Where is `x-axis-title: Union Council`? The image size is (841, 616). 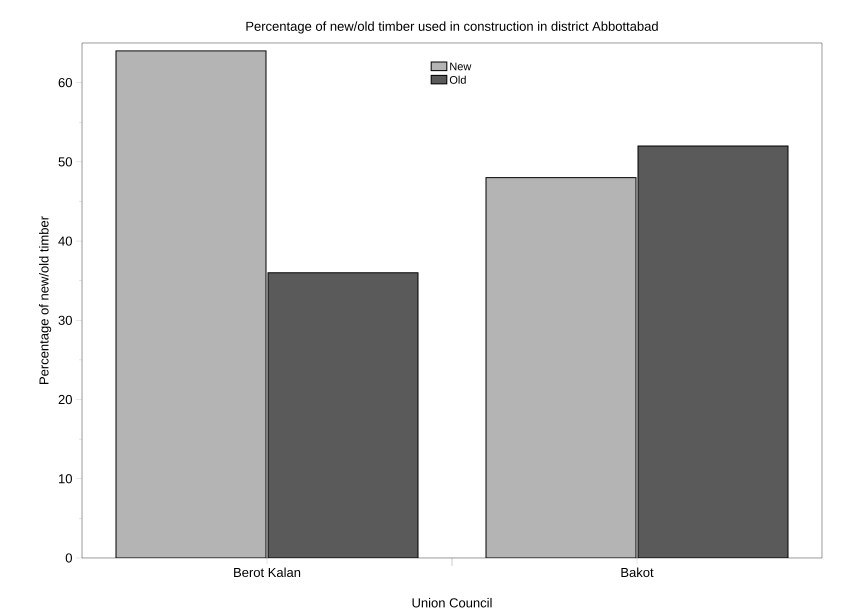 x-axis-title: Union Council is located at coordinates (452, 603).